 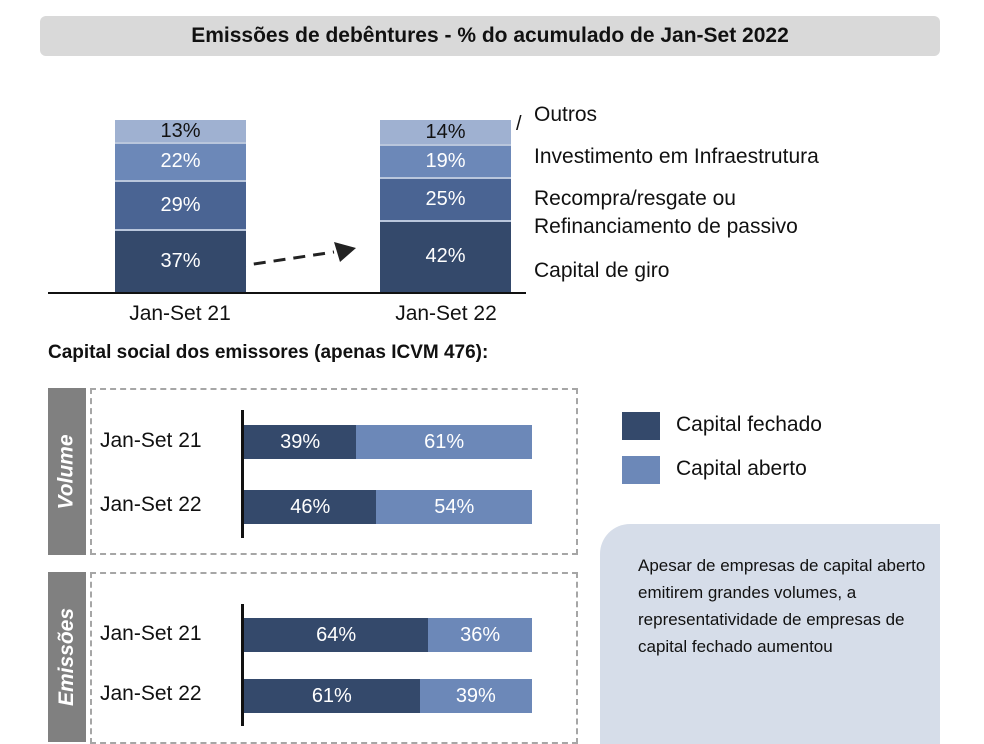 I want to click on bar-segment: 64%, so click(x=336, y=635).